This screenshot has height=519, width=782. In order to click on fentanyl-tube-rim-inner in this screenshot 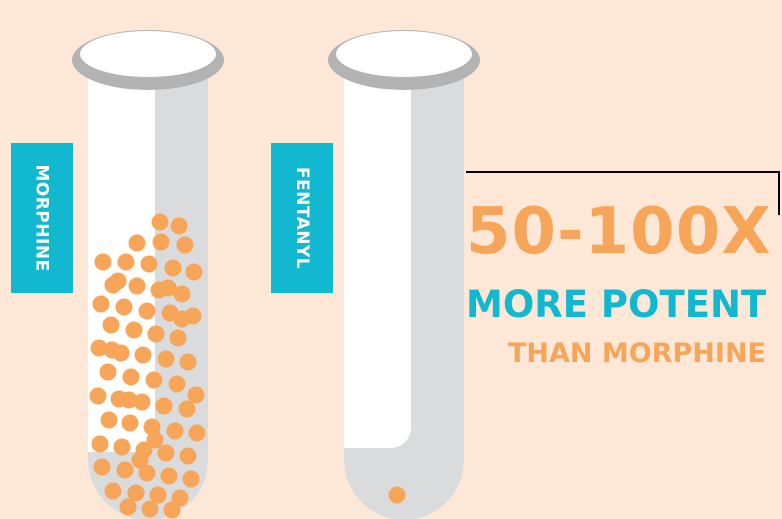, I will do `click(404, 54)`.